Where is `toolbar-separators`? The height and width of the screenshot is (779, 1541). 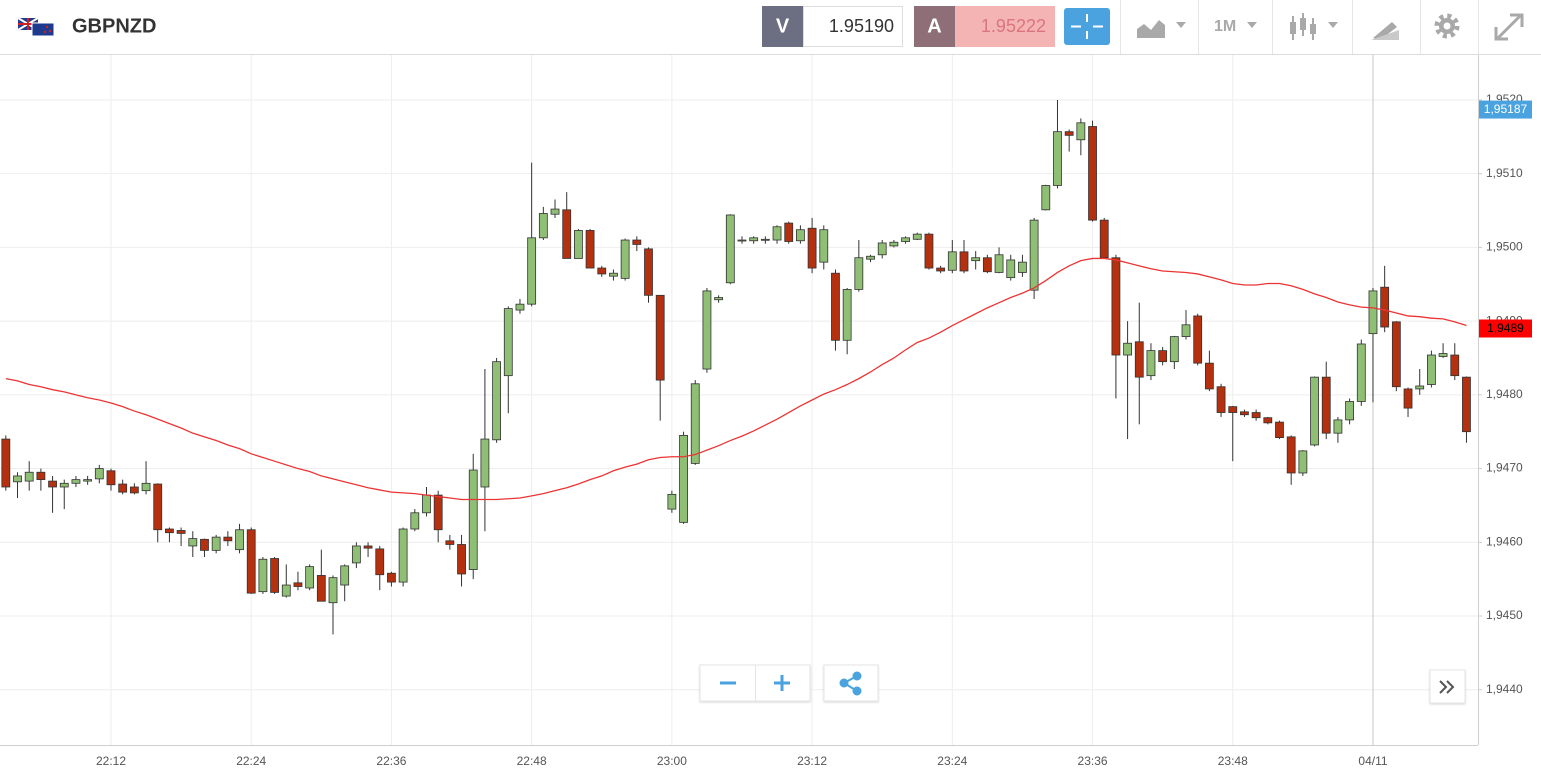 toolbar-separators is located at coordinates (1299, 27).